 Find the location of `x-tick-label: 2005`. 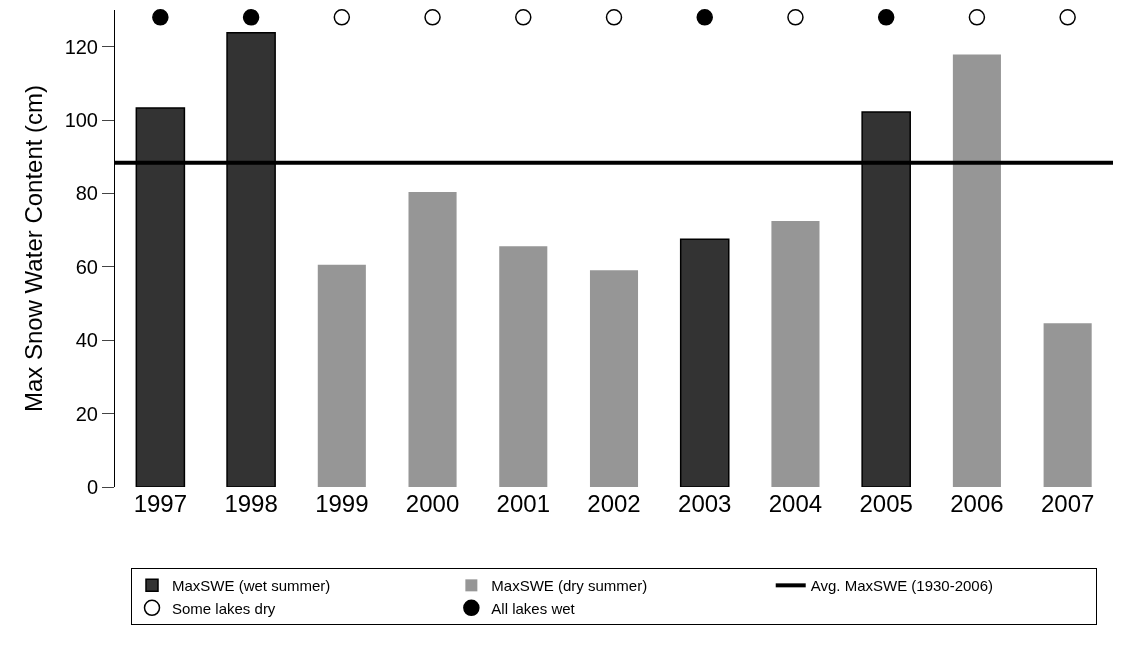

x-tick-label: 2005 is located at coordinates (886, 503).